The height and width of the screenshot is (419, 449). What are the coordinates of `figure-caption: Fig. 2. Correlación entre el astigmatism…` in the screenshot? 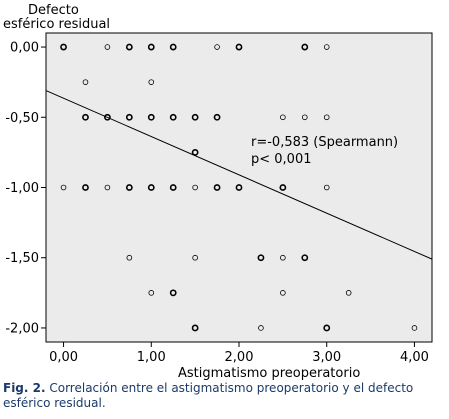 It's located at (225, 396).